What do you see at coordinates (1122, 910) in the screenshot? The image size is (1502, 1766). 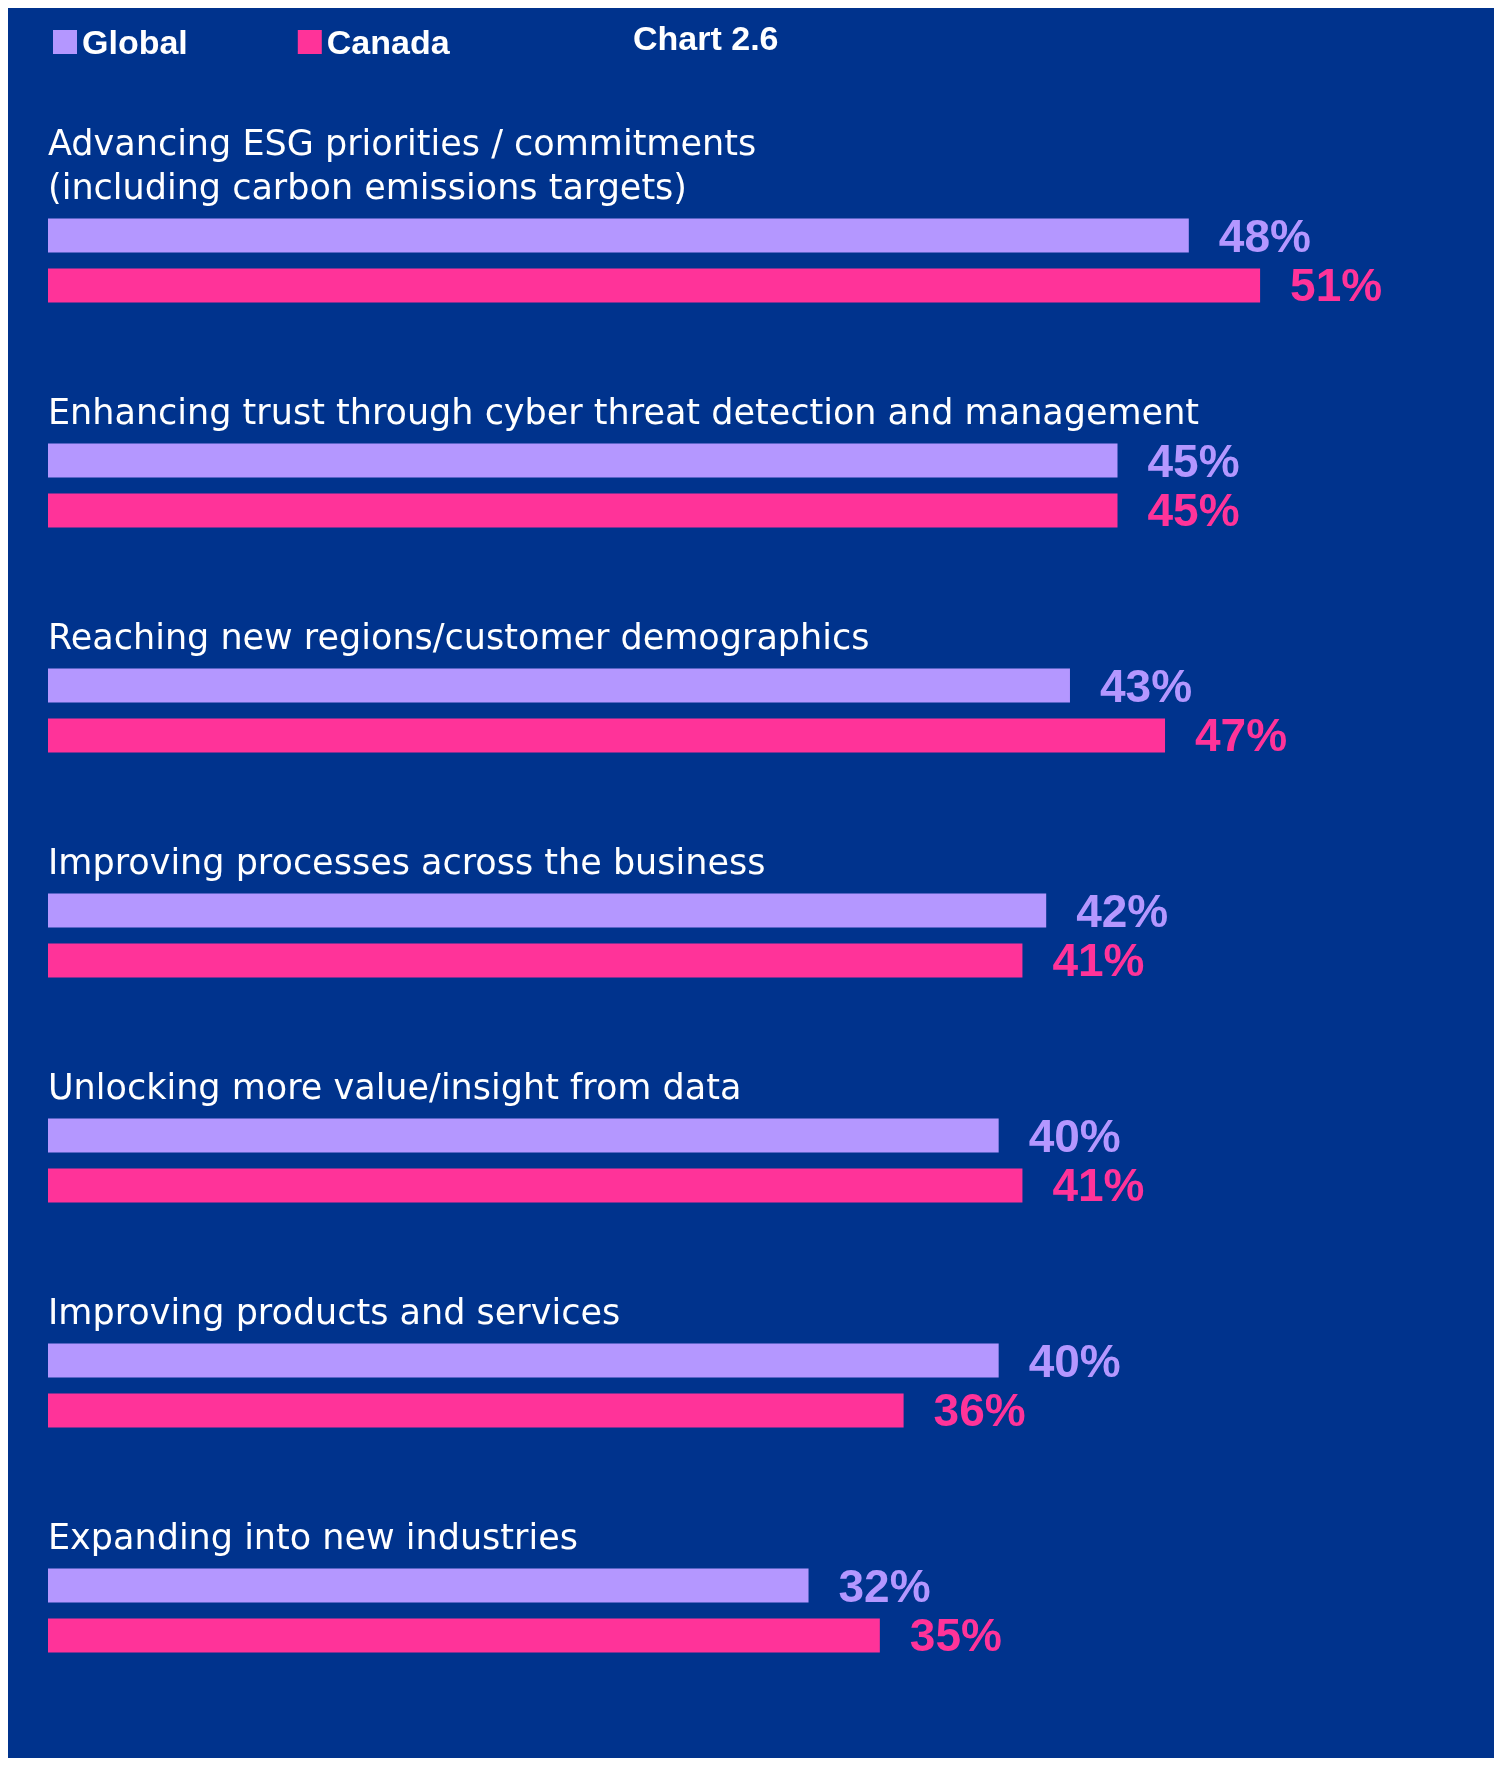 I see `data-label: 42%` at bounding box center [1122, 910].